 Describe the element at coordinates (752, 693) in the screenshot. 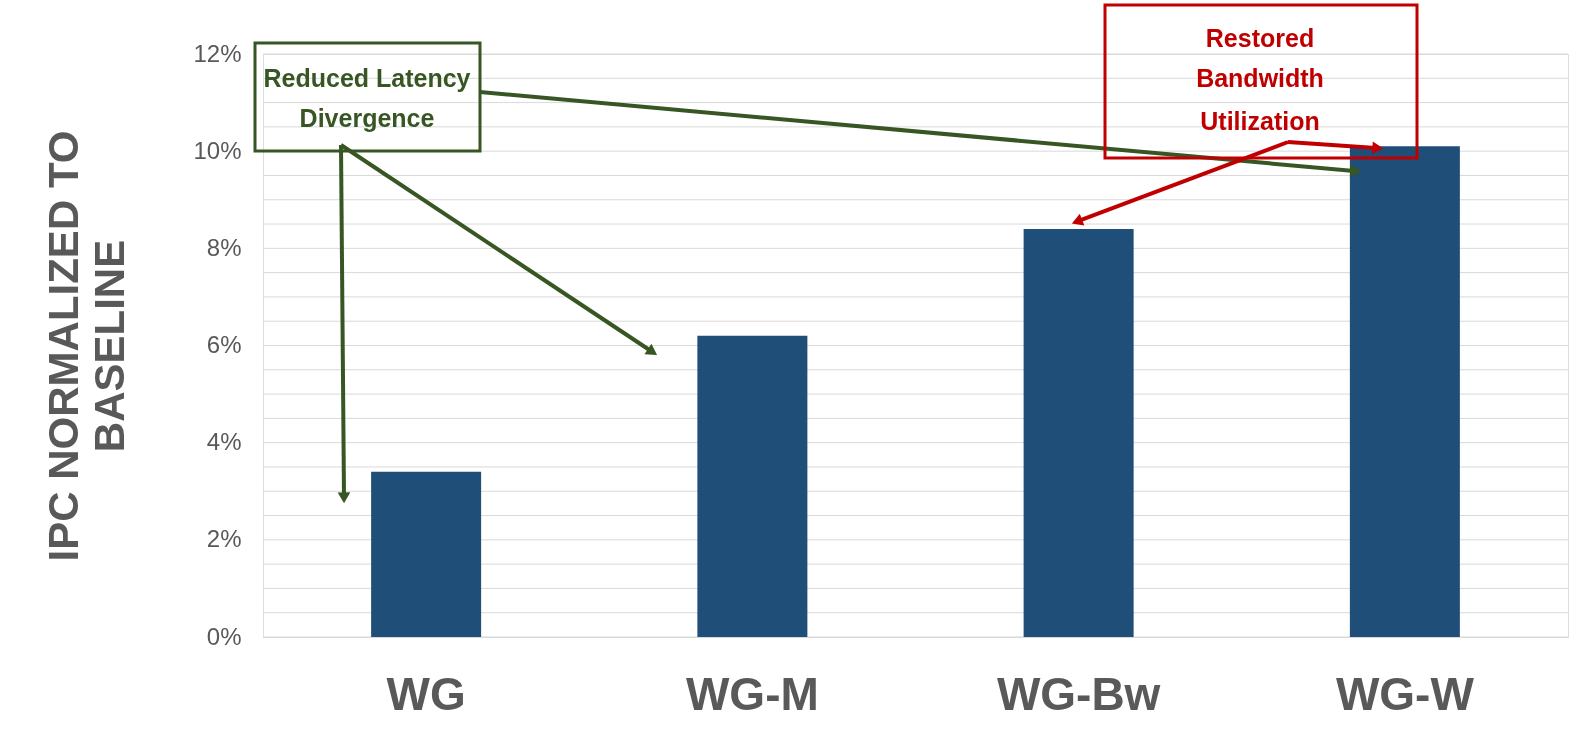

I see `x-tick-label: WG-M` at that location.